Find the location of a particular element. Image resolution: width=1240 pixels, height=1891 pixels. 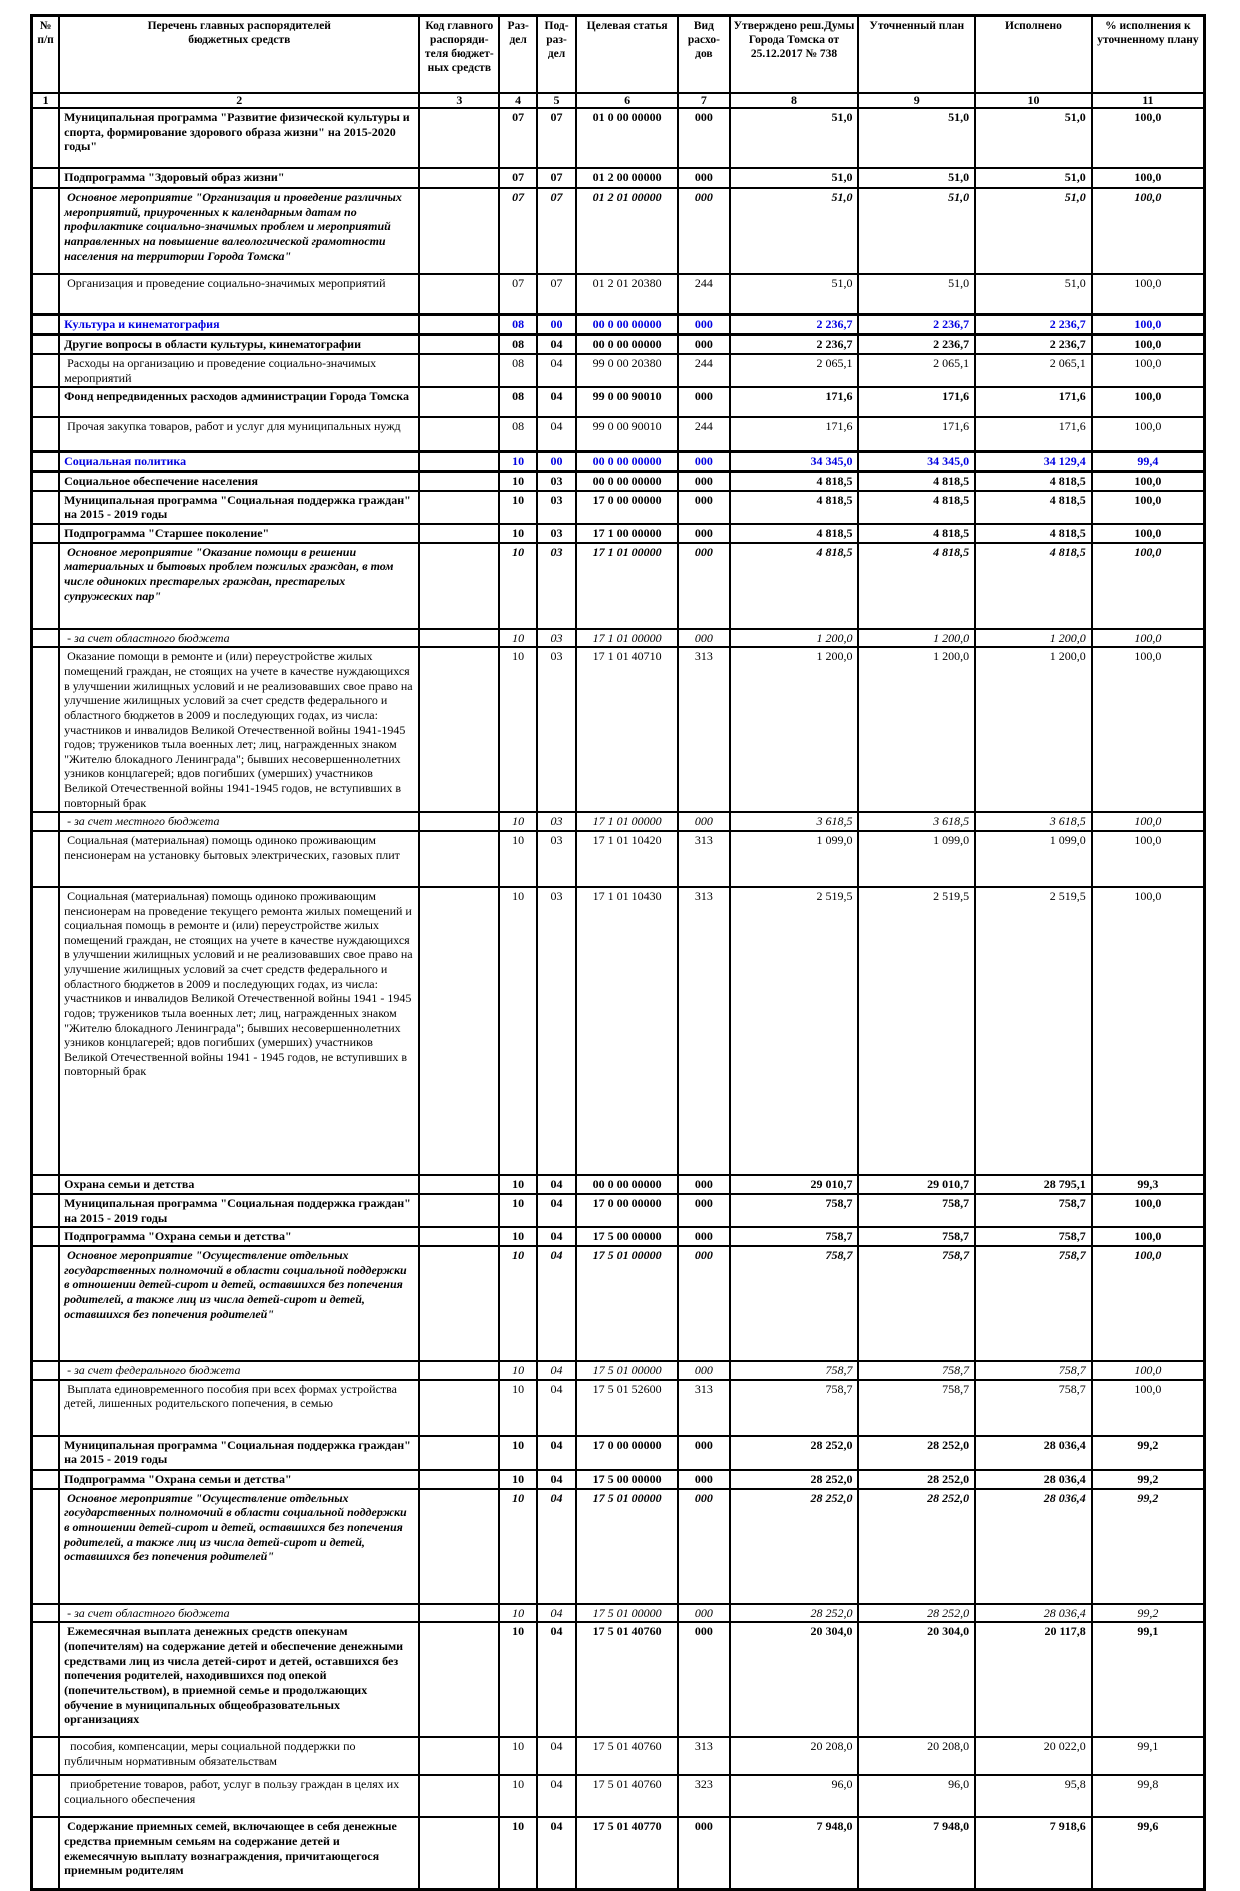

target-article: 99 0 00 90010 is located at coordinates (627, 402).